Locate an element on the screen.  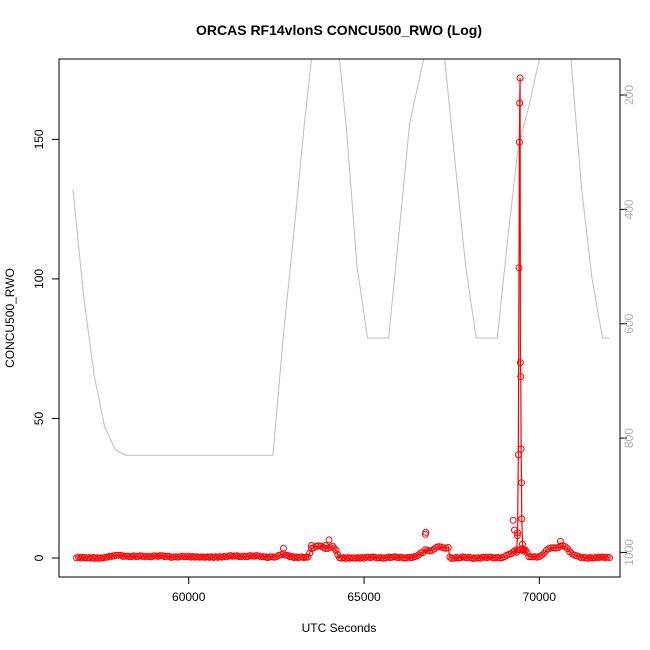
y2-tick-label: 200 is located at coordinates (629, 95).